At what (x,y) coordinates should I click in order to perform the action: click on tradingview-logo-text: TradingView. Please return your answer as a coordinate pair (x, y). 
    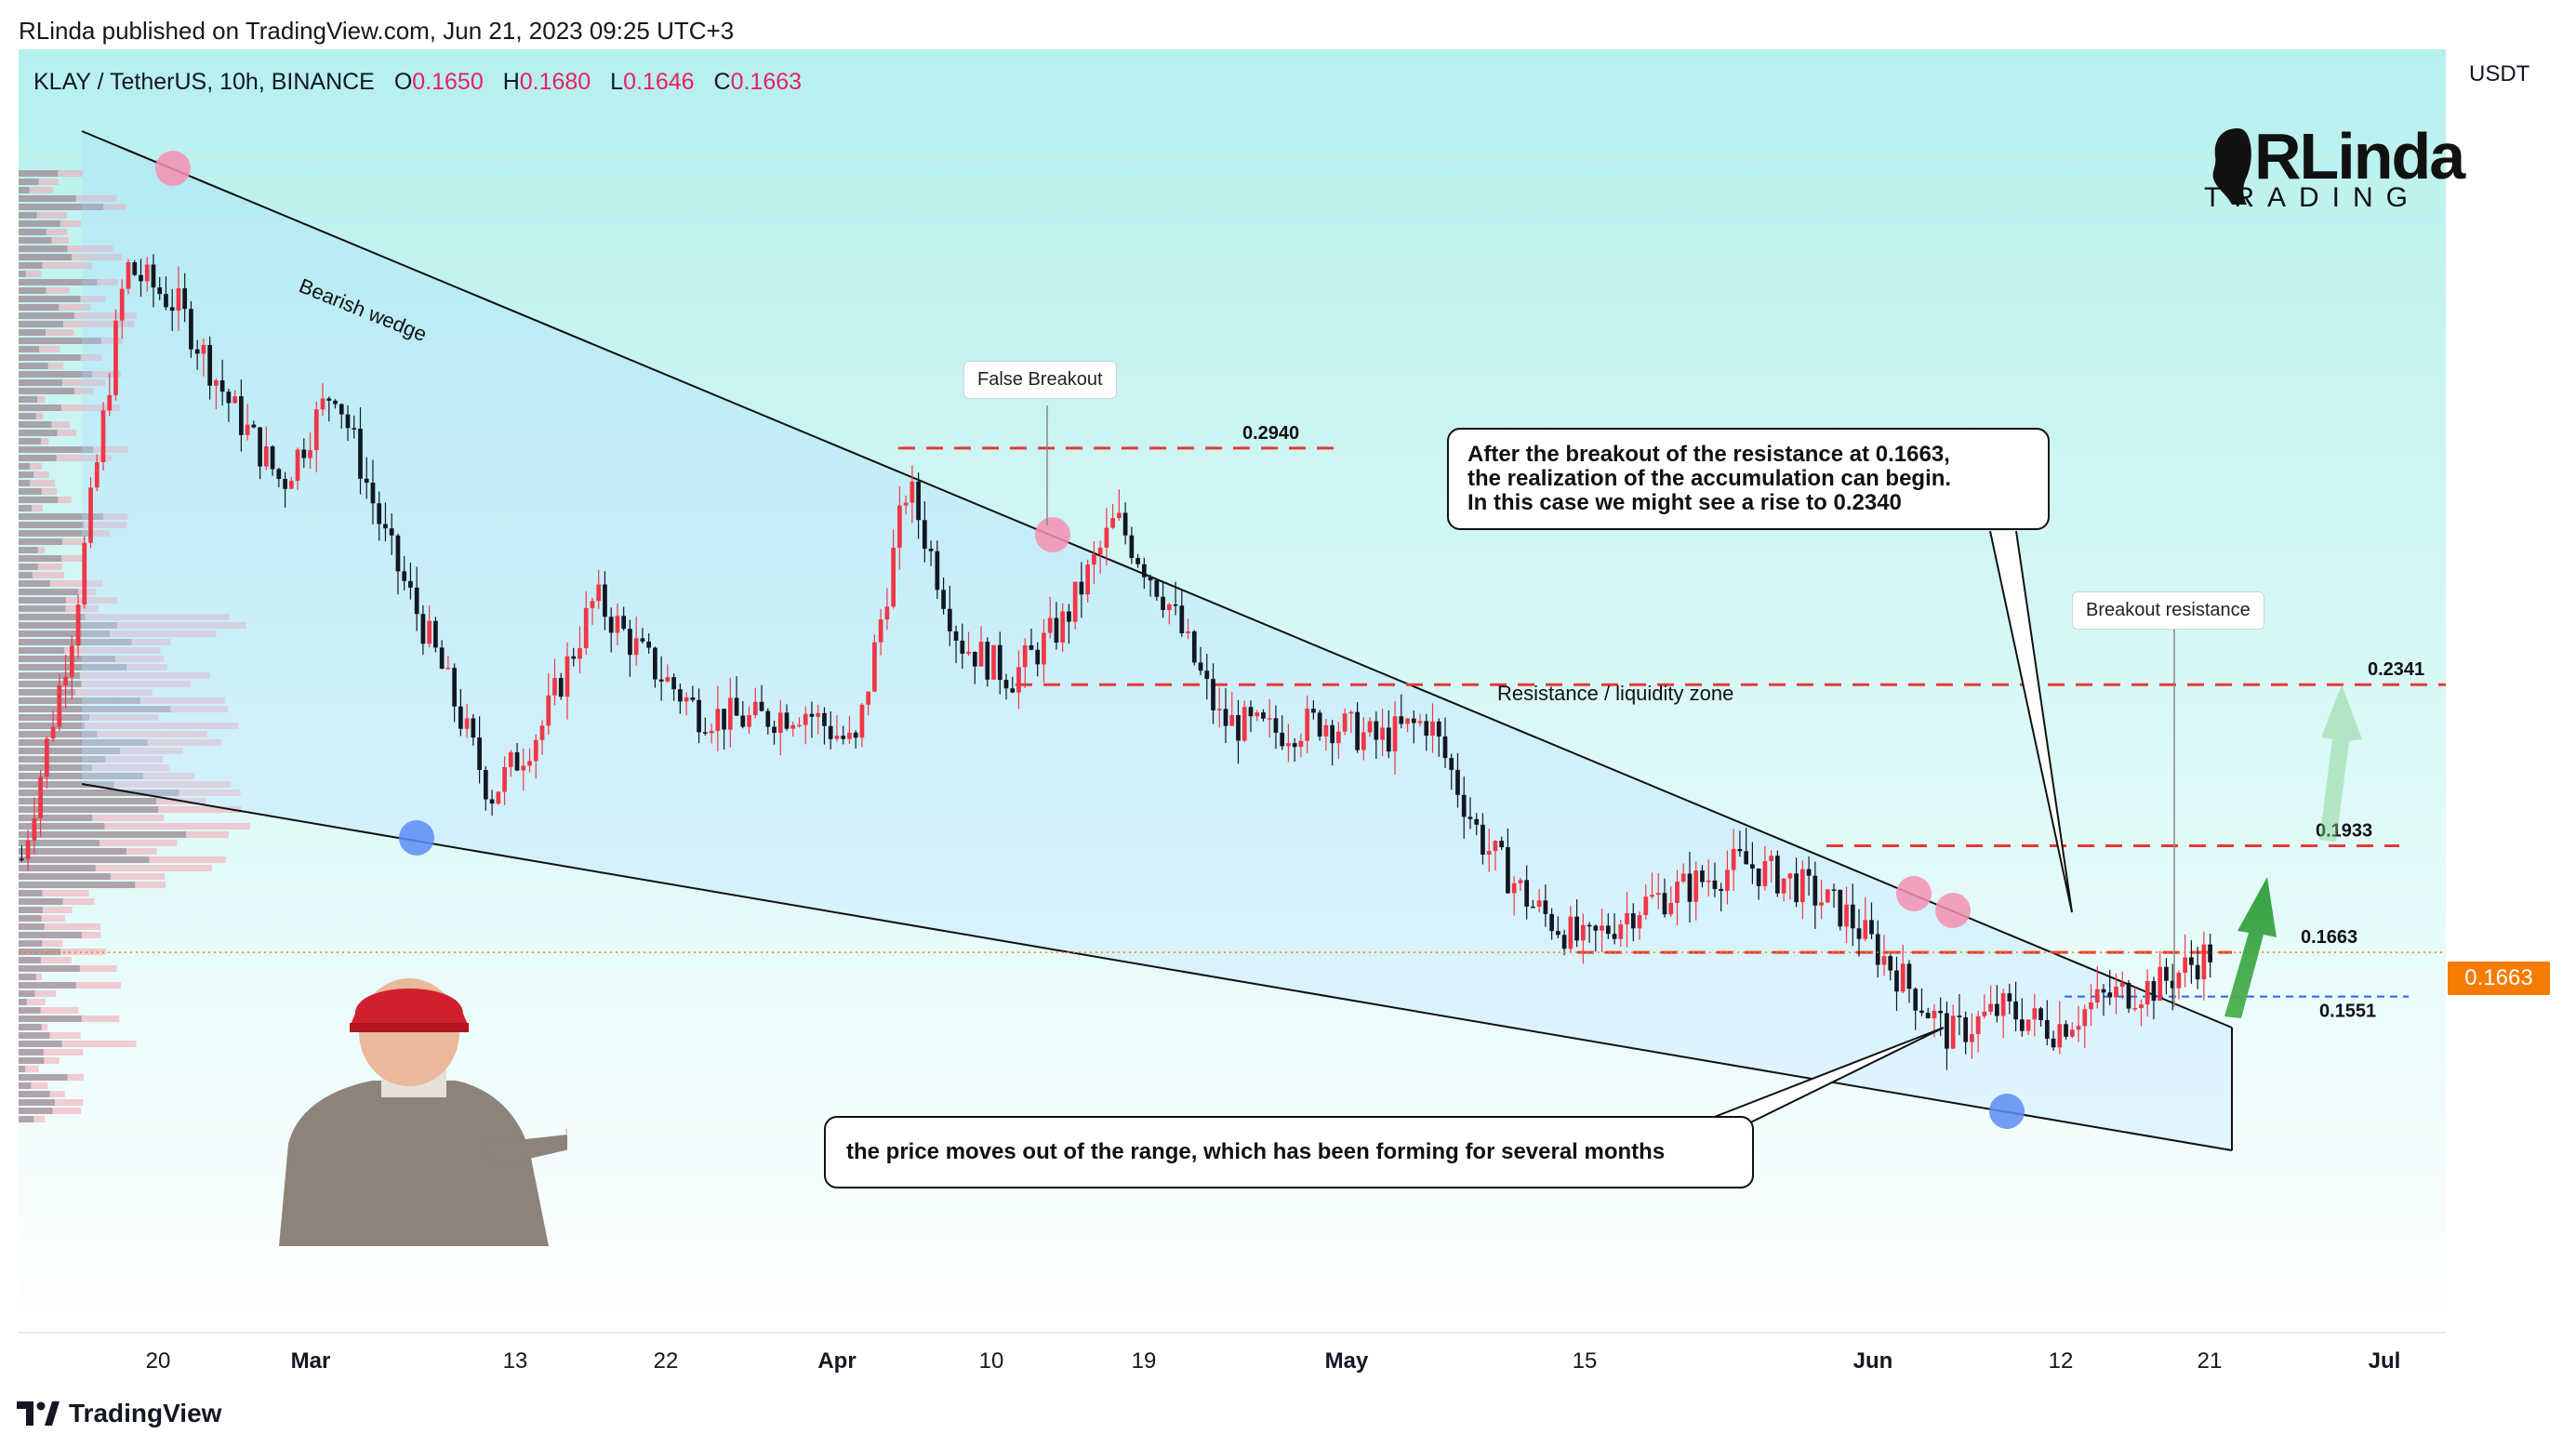
    Looking at the image, I should click on (145, 1413).